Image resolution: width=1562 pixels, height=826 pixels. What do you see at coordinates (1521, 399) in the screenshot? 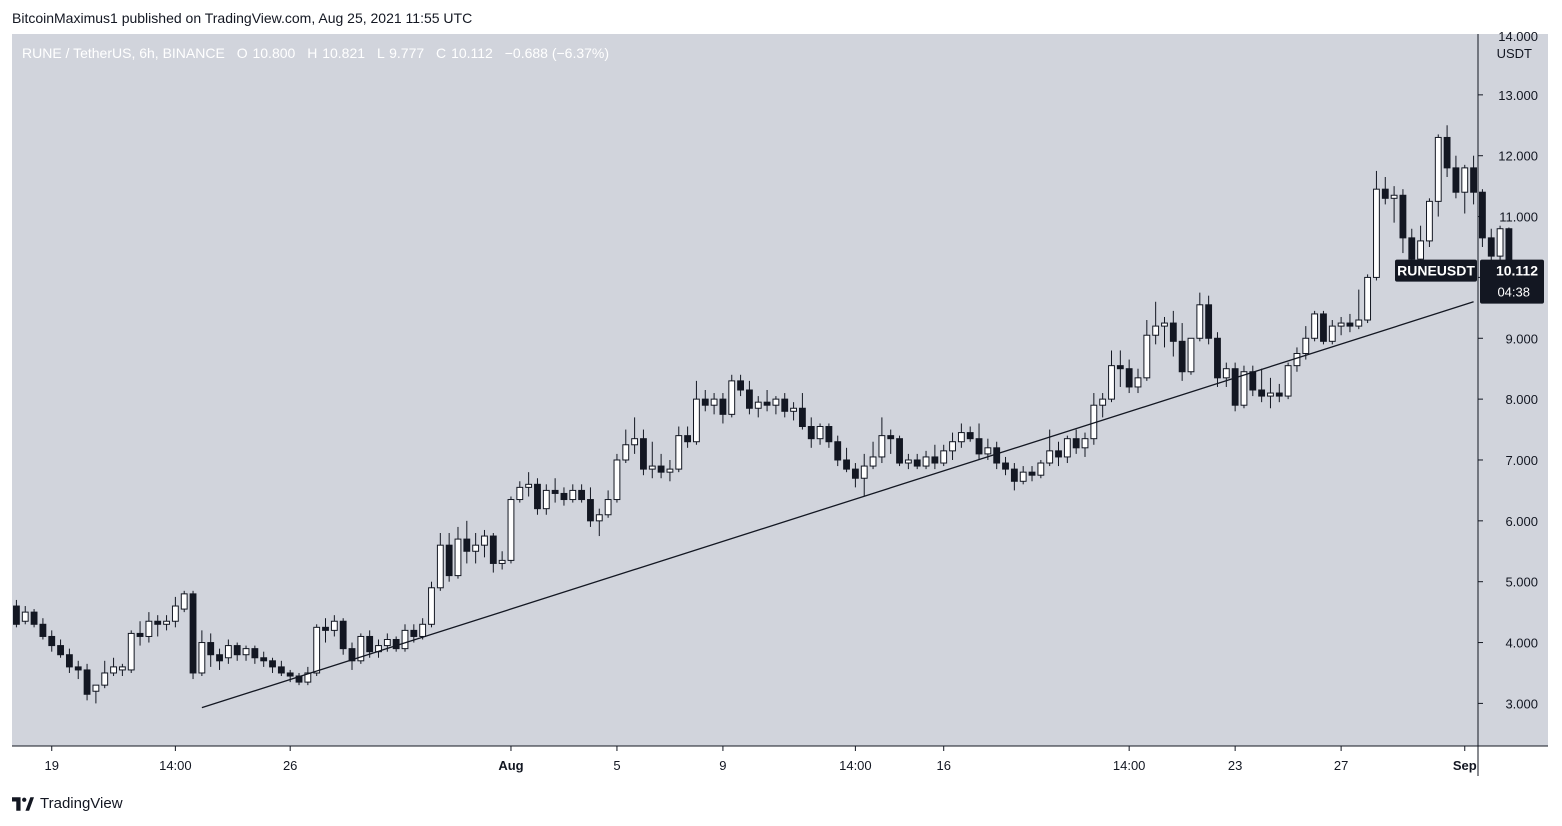
I see `price-tick-label: 8.000` at bounding box center [1521, 399].